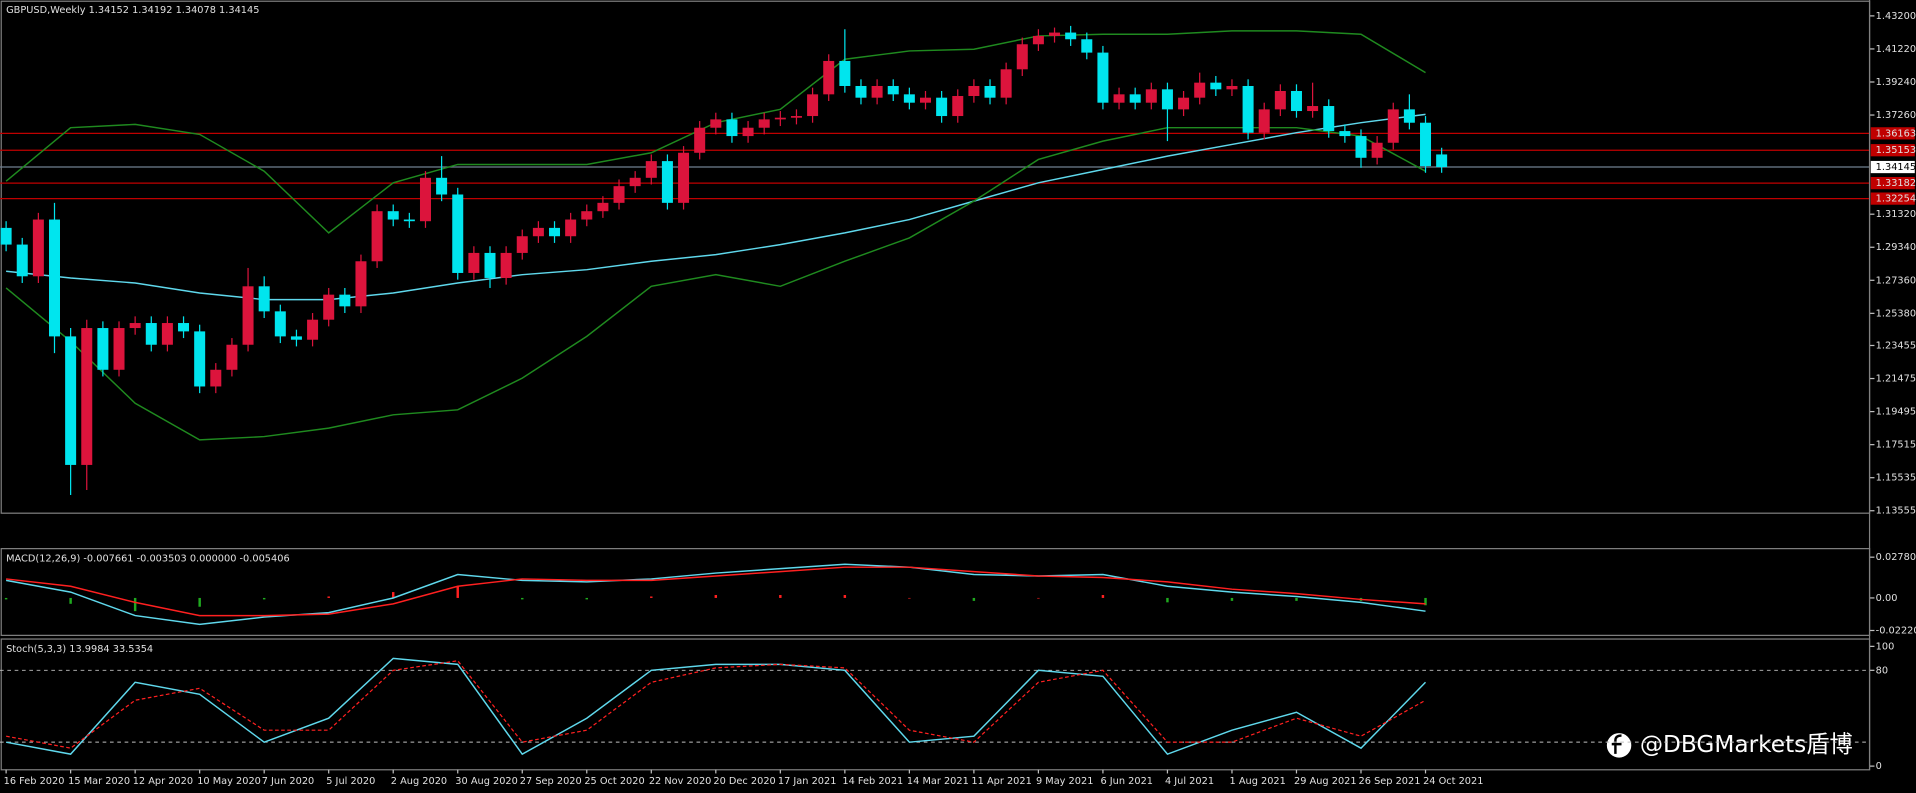 The height and width of the screenshot is (793, 1916). Describe the element at coordinates (1896, 557) in the screenshot. I see `y-tick-label: 0.027803` at that location.